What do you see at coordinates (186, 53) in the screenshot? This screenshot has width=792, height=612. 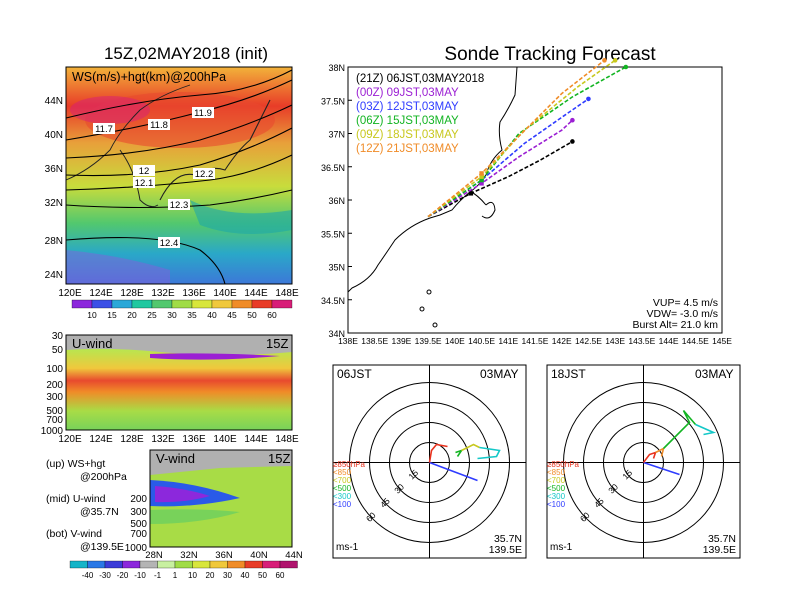 I see `ws-map-title: 15Z,02MAY2018 (init)` at bounding box center [186, 53].